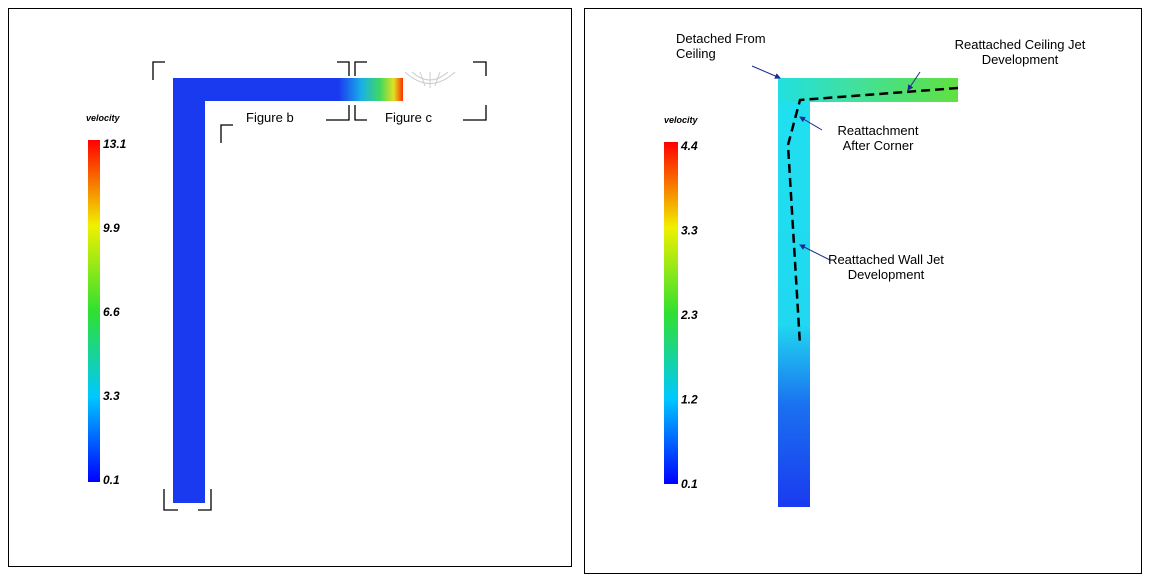  What do you see at coordinates (408, 117) in the screenshot?
I see `figure-label: Figure c` at bounding box center [408, 117].